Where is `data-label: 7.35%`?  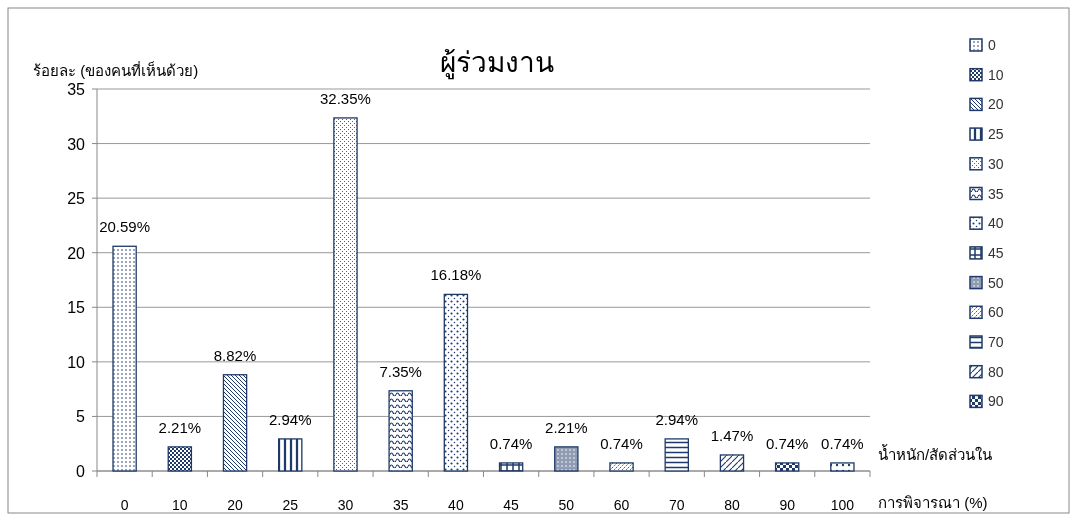 data-label: 7.35% is located at coordinates (400, 371).